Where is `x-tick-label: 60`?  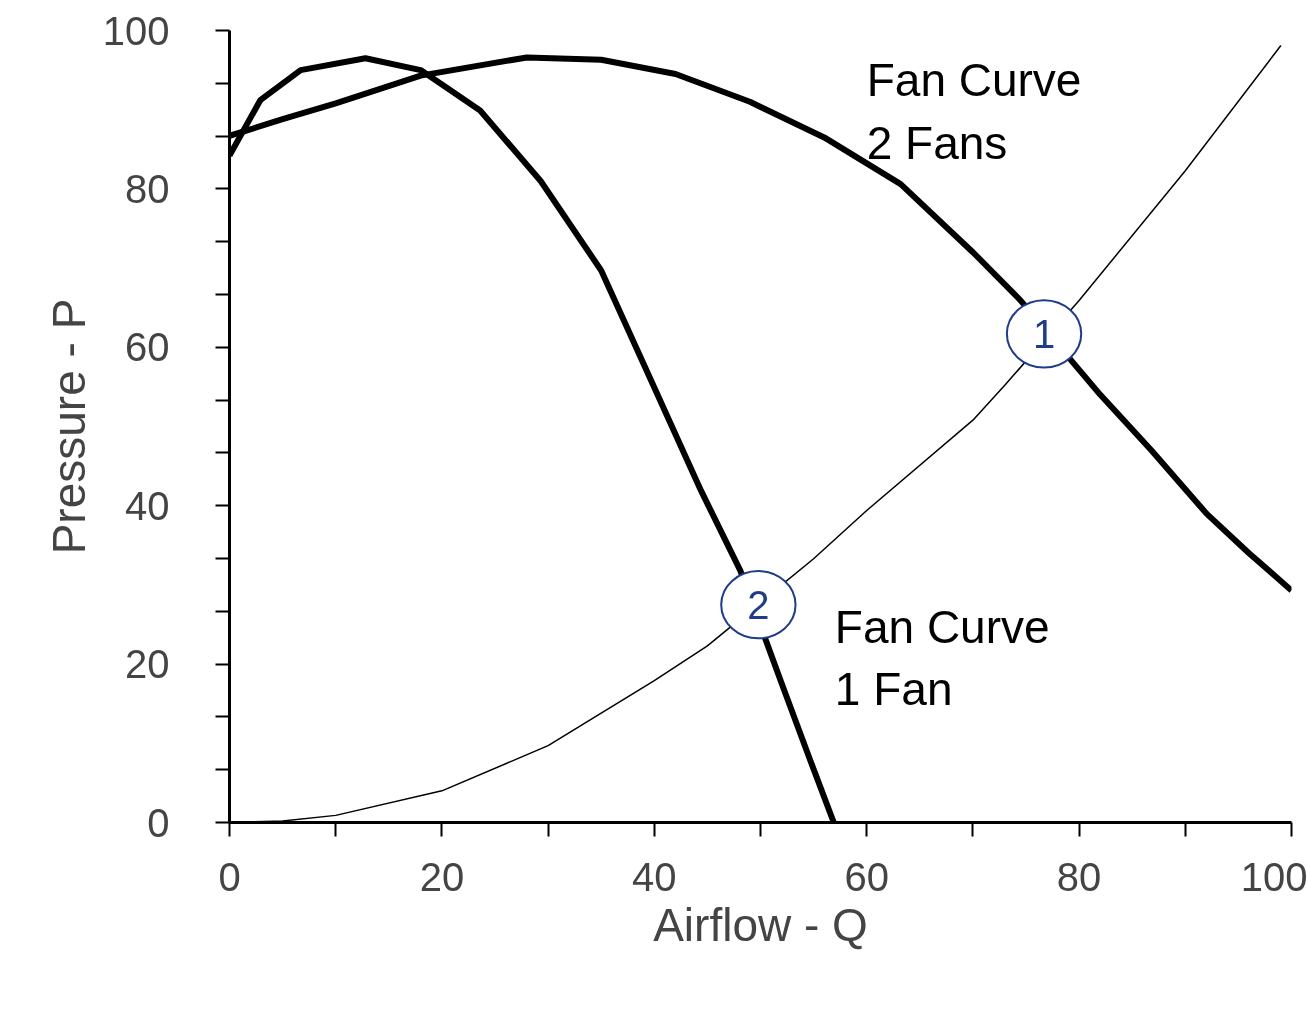
x-tick-label: 60 is located at coordinates (866, 876).